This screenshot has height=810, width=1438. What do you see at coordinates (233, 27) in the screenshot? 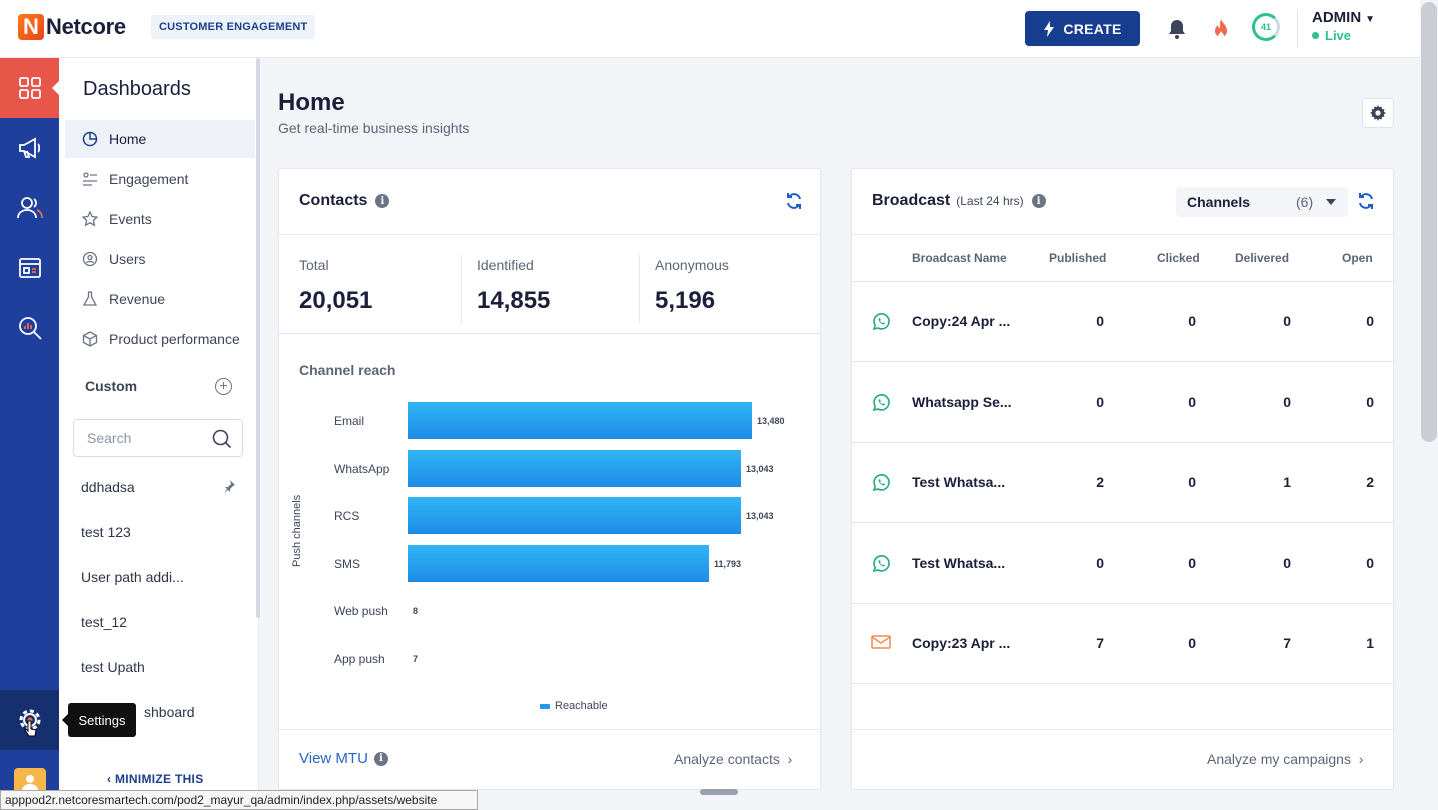
I see `product-badge: CUSTOMER ENGAGEMENT` at bounding box center [233, 27].